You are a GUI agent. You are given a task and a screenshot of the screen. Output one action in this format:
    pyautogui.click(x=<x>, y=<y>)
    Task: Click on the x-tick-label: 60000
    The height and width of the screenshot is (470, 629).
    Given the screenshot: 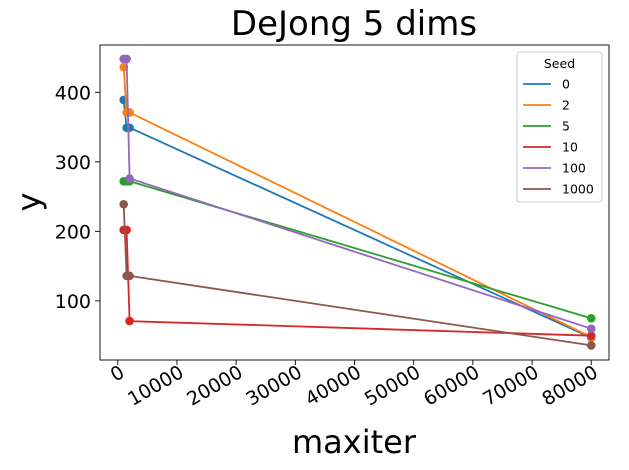 What is the action you would take?
    pyautogui.click(x=451, y=385)
    